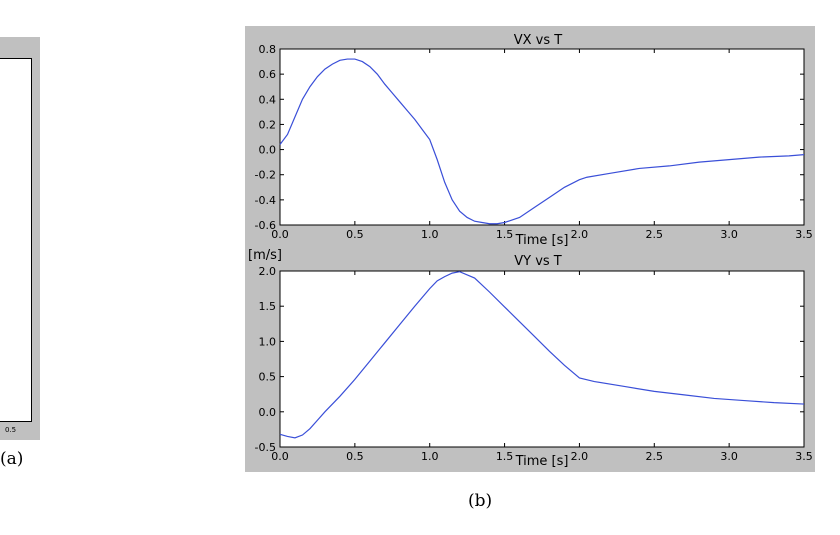 Image resolution: width=840 pixels, height=535 pixels. Describe the element at coordinates (580, 456) in the screenshot. I see `vy-x-tick-label: 2.0` at that location.